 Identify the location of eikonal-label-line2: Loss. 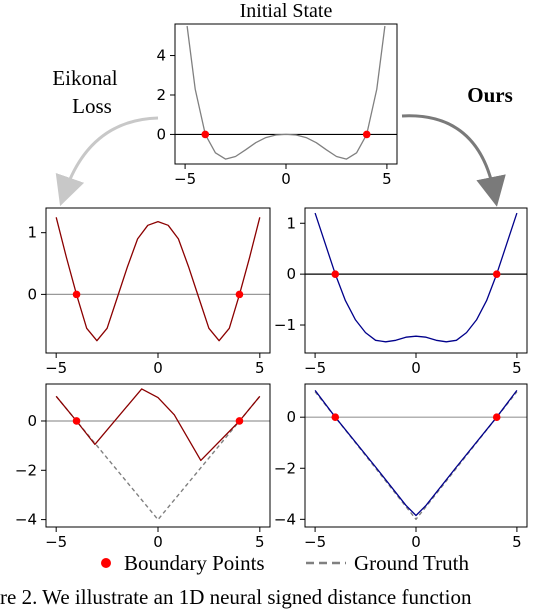
(92, 106).